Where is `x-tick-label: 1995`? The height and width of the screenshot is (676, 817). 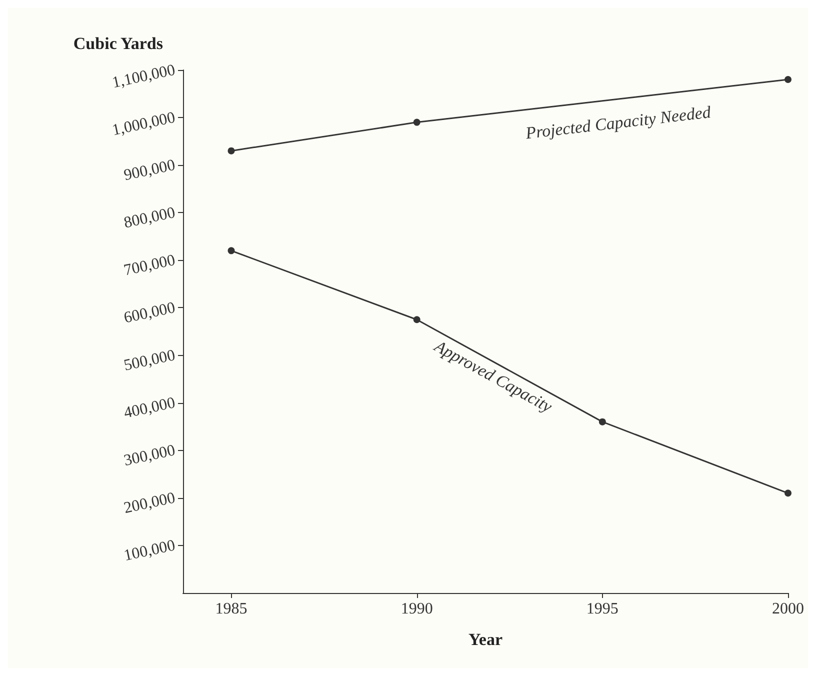 x-tick-label: 1995 is located at coordinates (602, 609).